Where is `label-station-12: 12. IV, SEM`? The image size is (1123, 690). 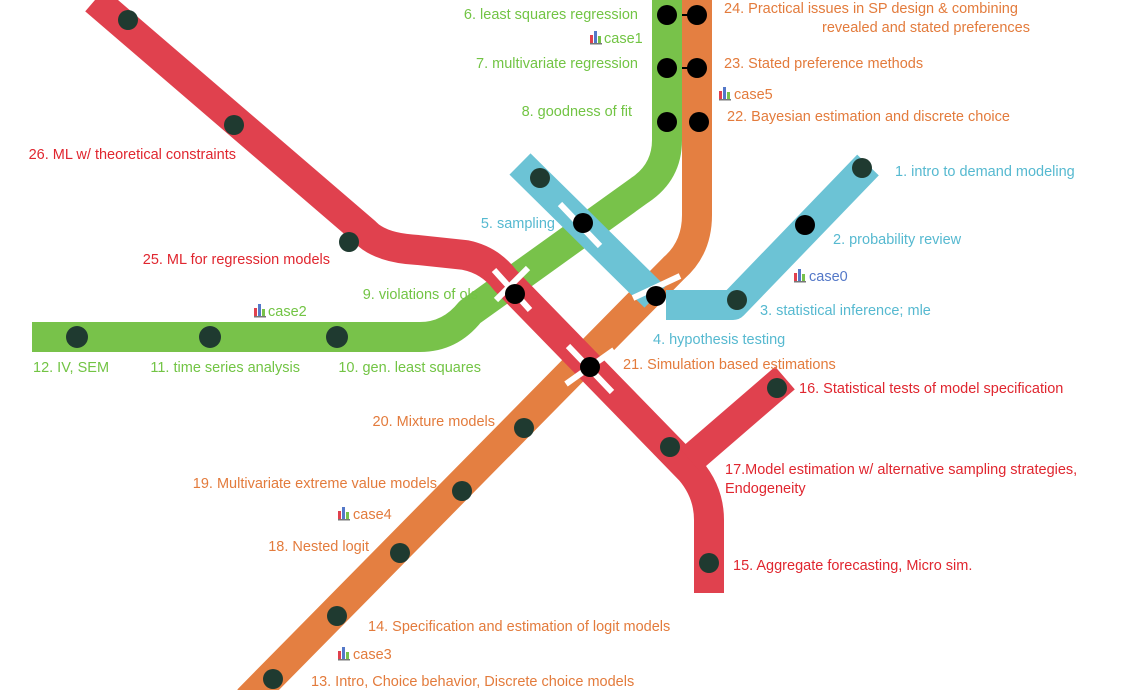
label-station-12: 12. IV, SEM is located at coordinates (71, 368).